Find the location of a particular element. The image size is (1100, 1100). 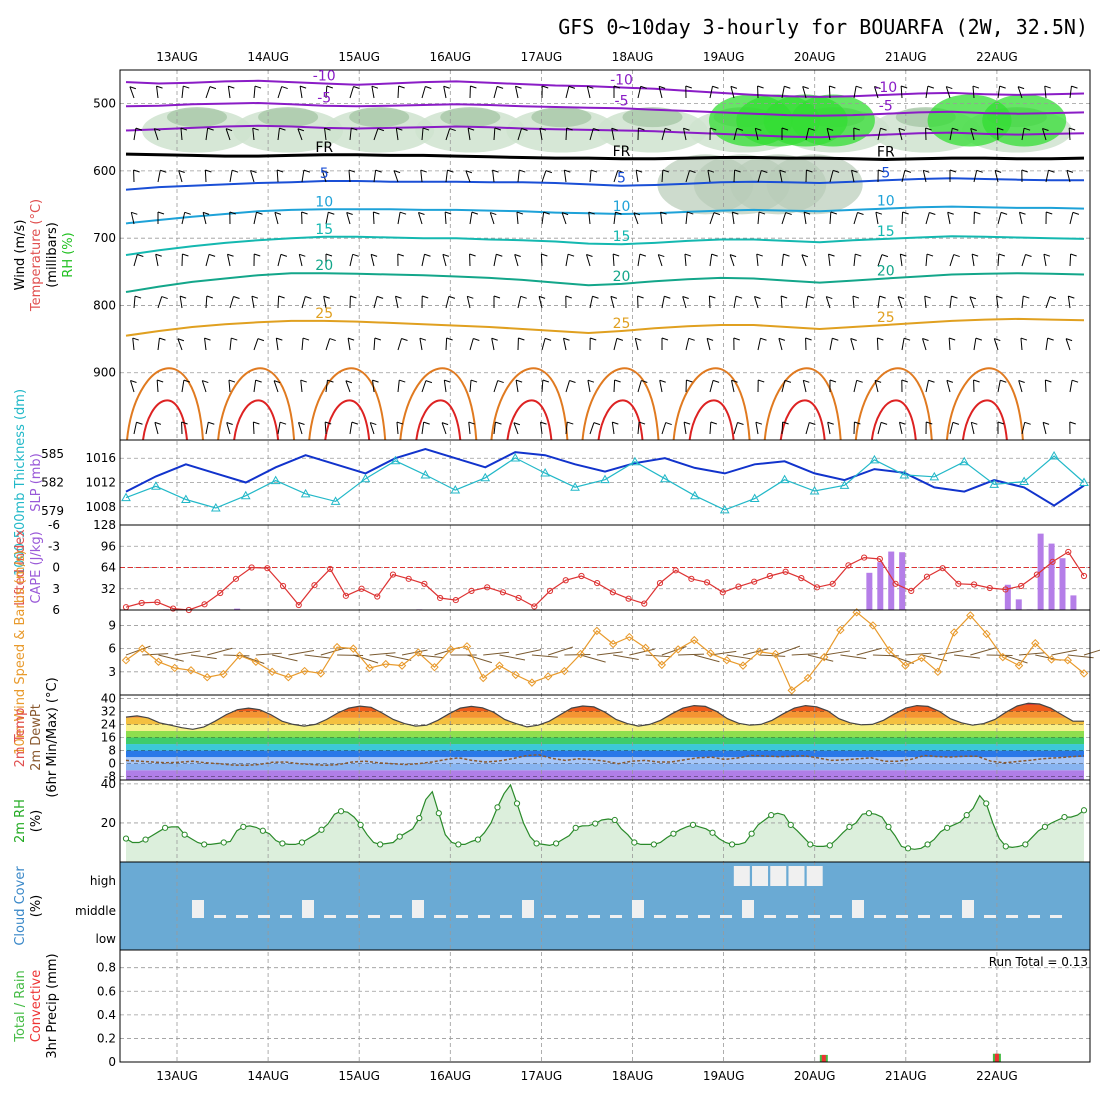

temp-line is located at coordinates (604, 716).